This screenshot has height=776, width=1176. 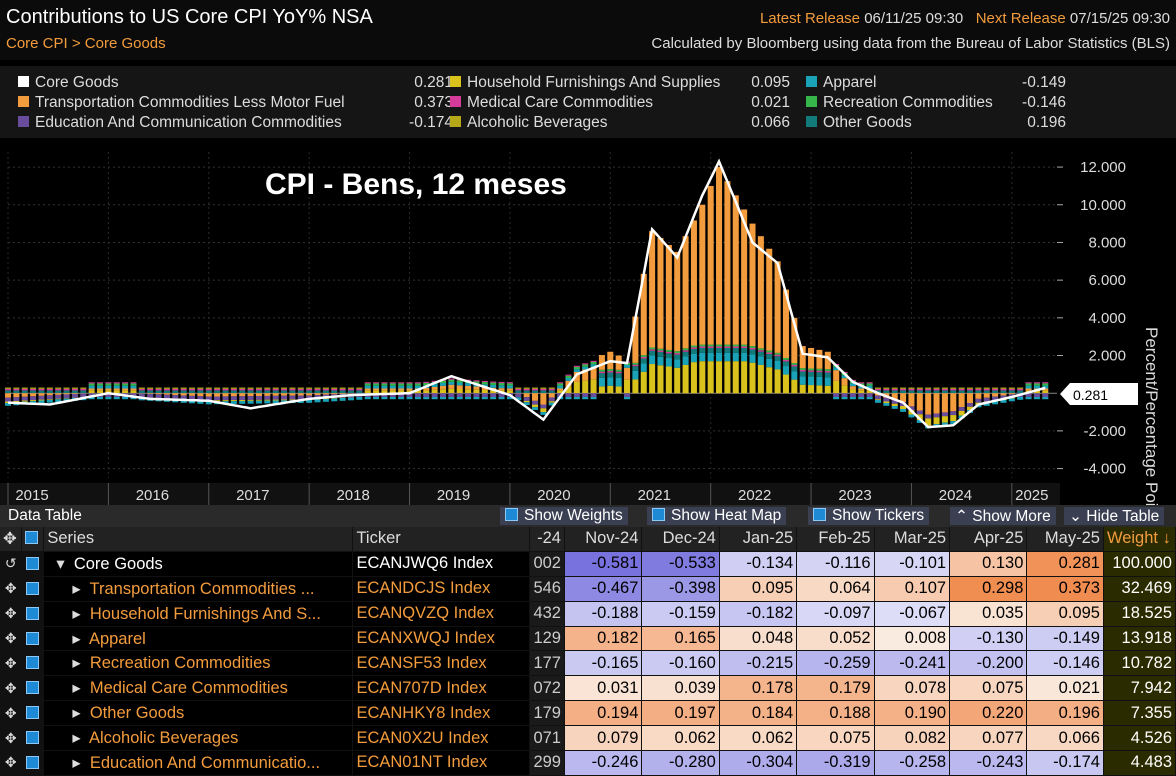 I want to click on month-header: Feb-25, so click(x=835, y=539).